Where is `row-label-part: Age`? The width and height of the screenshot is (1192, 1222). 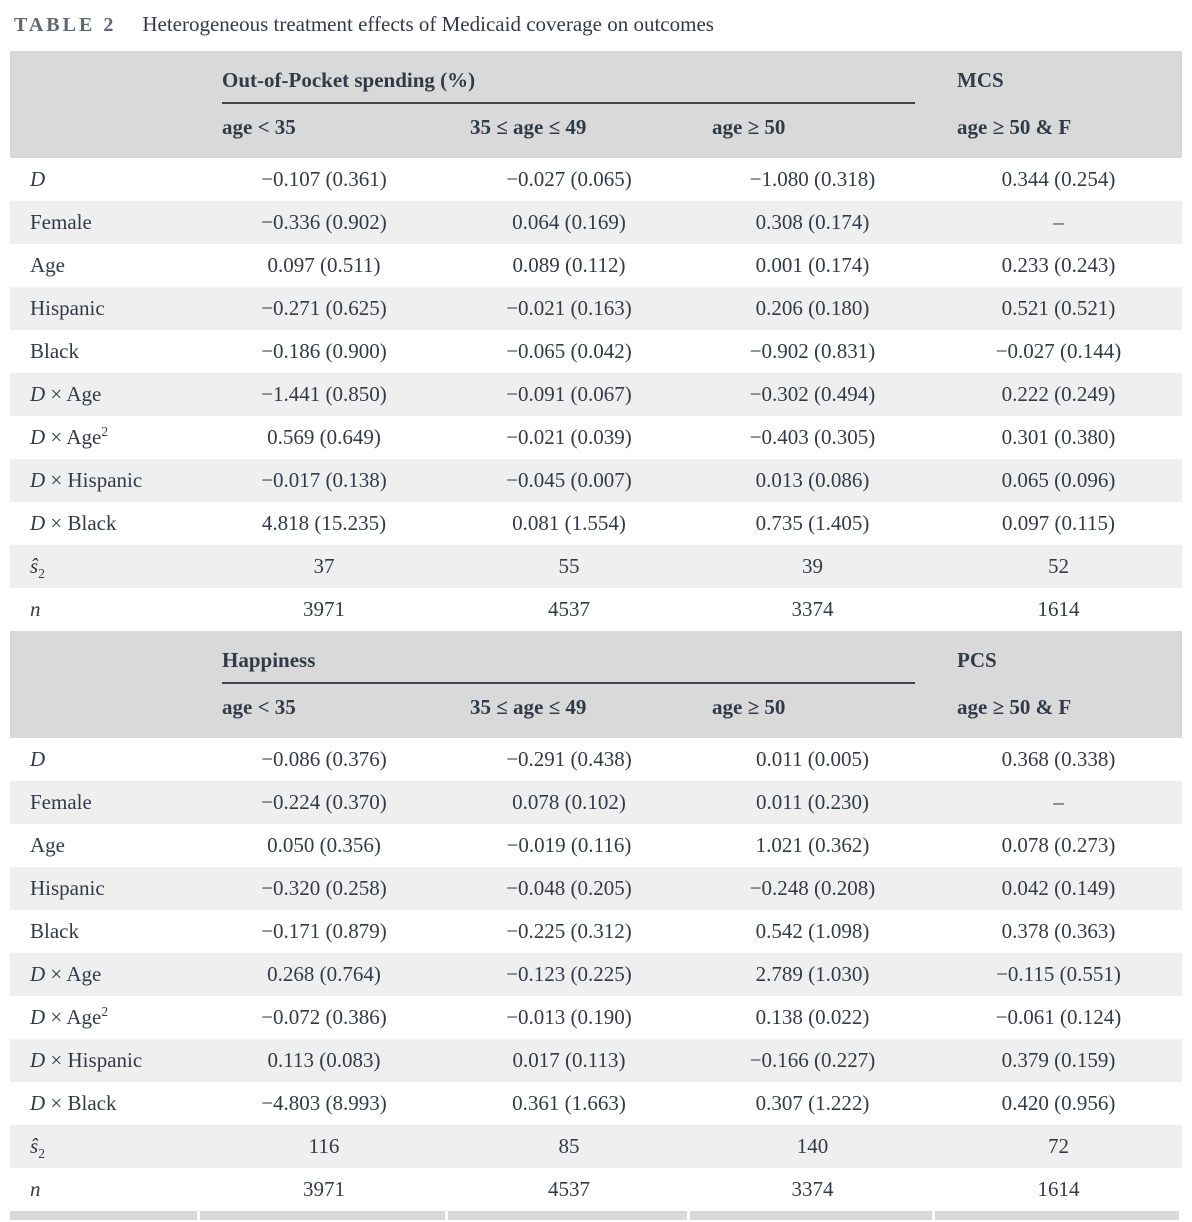
row-label-part: Age is located at coordinates (47, 845).